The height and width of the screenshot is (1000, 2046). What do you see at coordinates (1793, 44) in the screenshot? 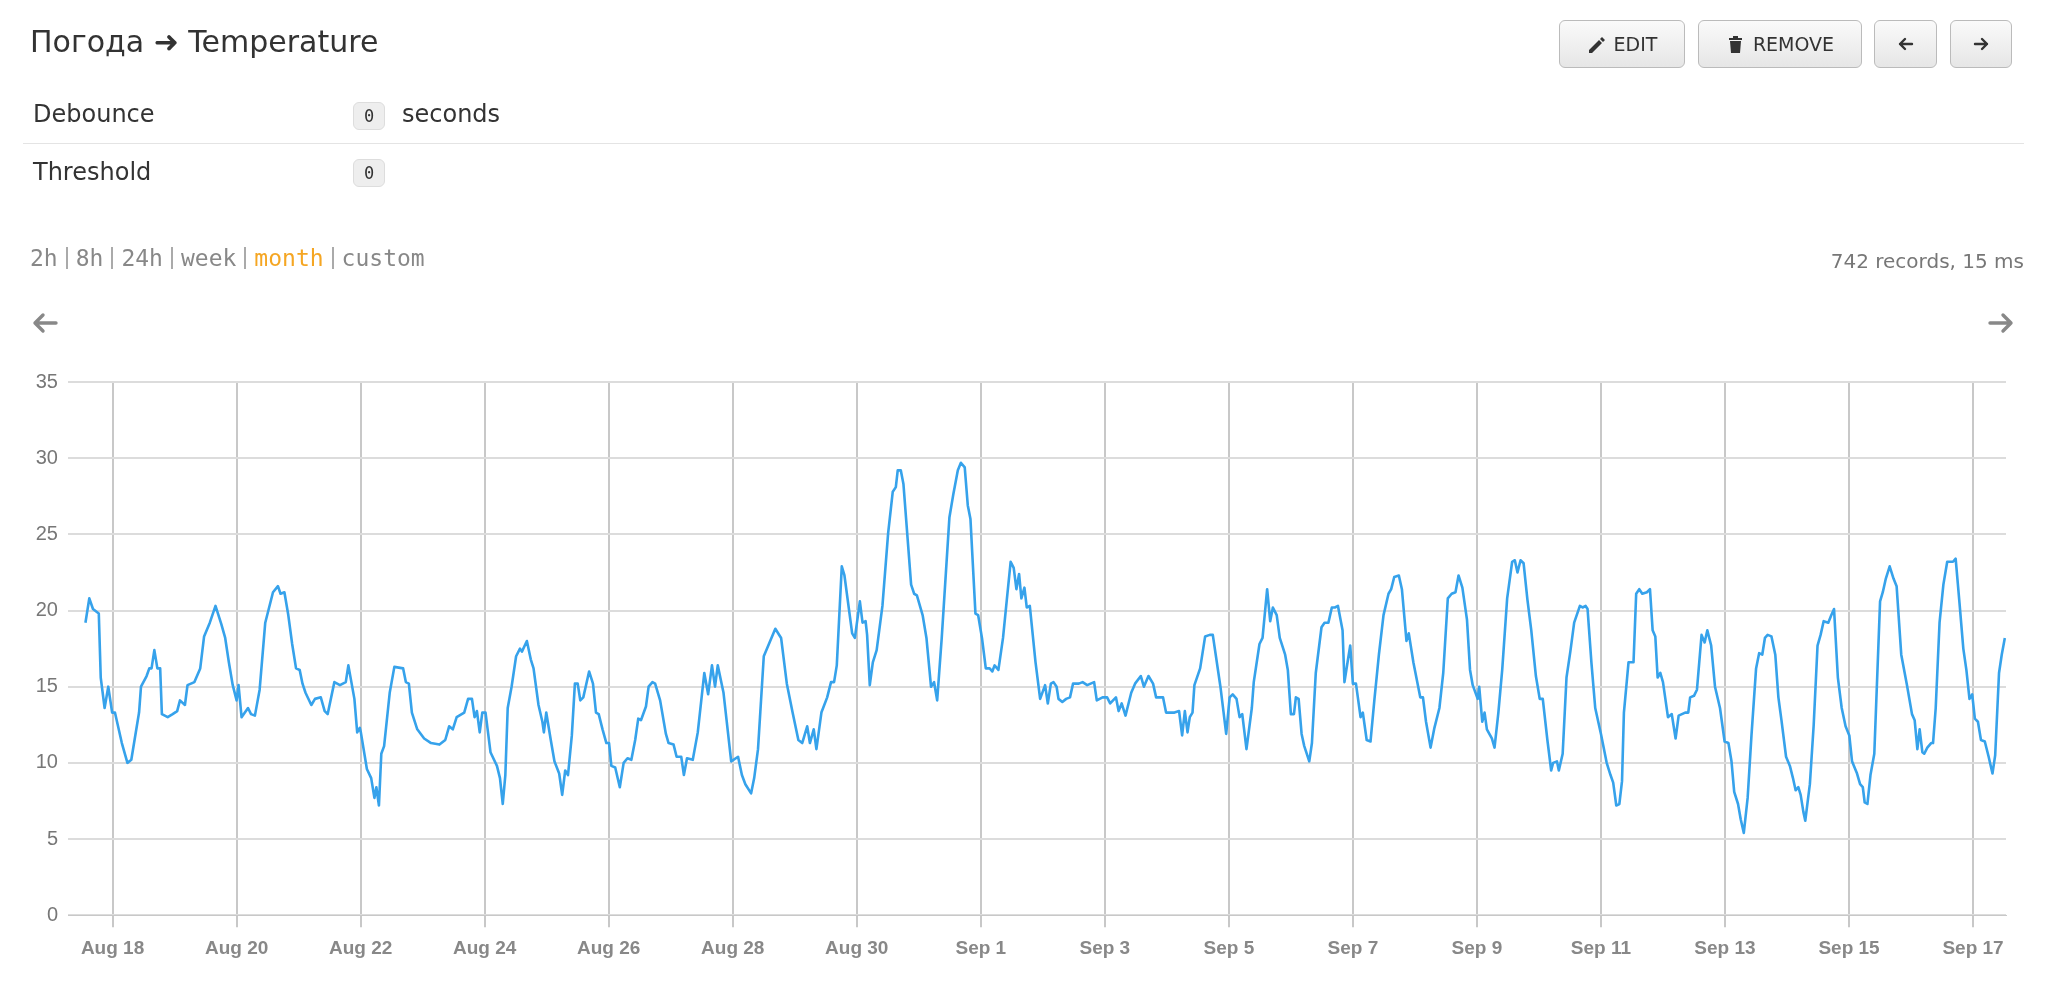
I see `text: REMOVE` at bounding box center [1793, 44].